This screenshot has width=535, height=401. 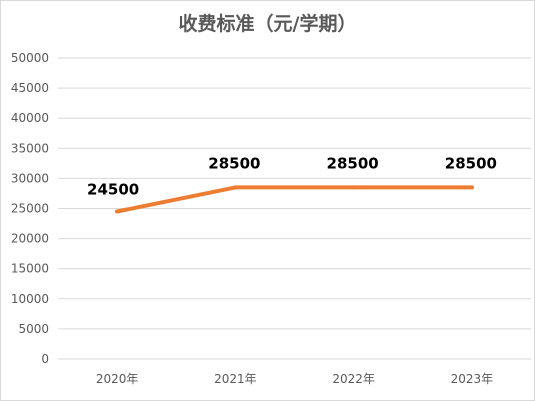 I want to click on y-tick-label: 45000, so click(x=30, y=88).